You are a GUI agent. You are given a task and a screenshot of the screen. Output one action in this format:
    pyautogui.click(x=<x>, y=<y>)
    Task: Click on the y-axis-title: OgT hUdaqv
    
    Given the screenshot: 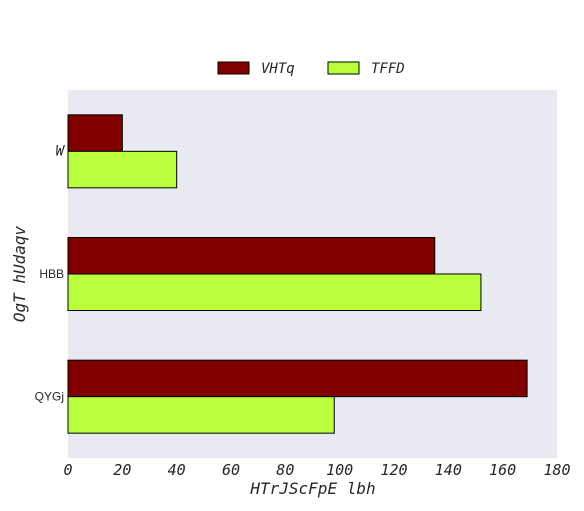 What is the action you would take?
    pyautogui.click(x=19, y=273)
    